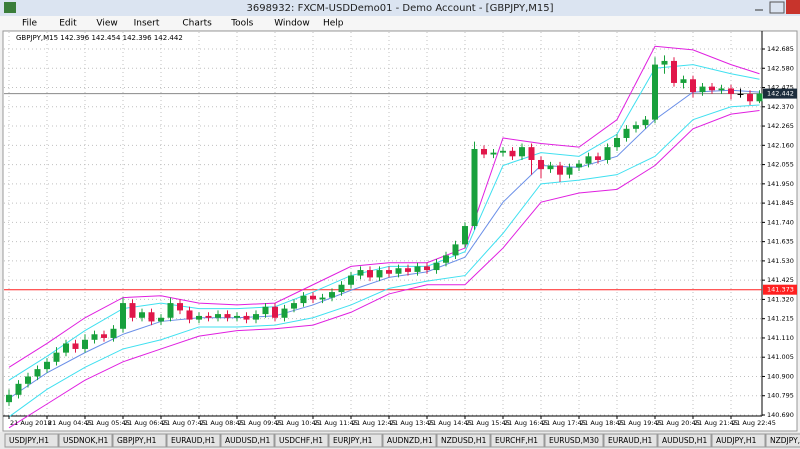 This screenshot has height=449, width=800. I want to click on y-tick-label: 141.635, so click(780, 242).